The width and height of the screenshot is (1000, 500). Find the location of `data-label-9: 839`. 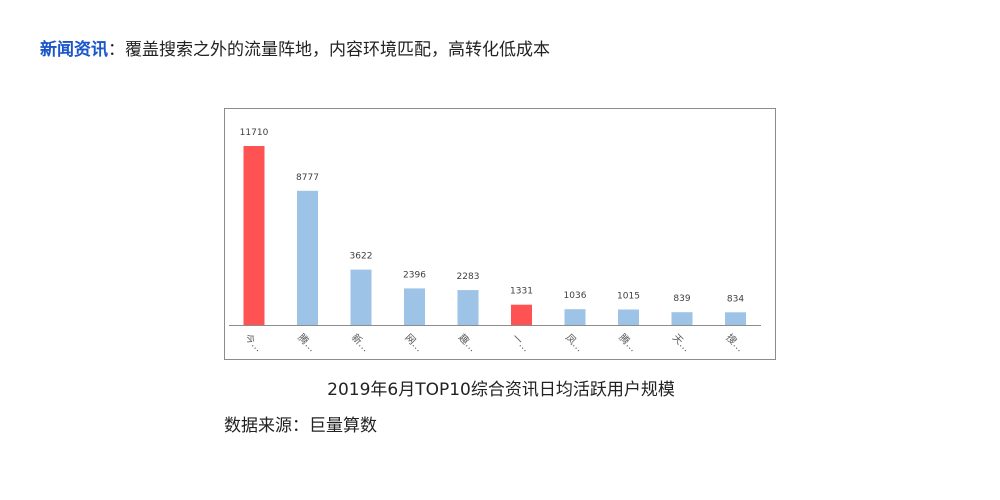

data-label-9: 839 is located at coordinates (681, 299).